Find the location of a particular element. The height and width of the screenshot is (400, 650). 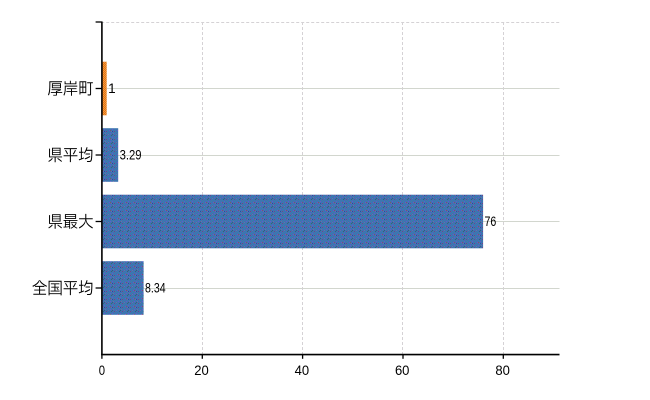

svg-text: 76 is located at coordinates (491, 221).